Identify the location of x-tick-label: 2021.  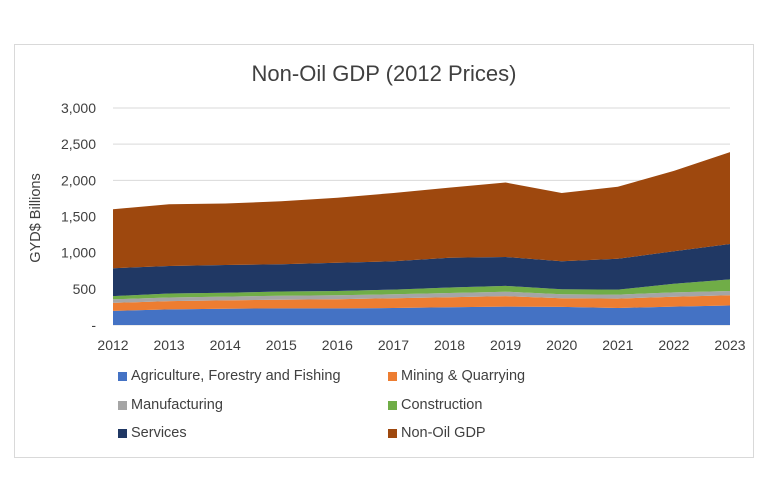
(617, 345).